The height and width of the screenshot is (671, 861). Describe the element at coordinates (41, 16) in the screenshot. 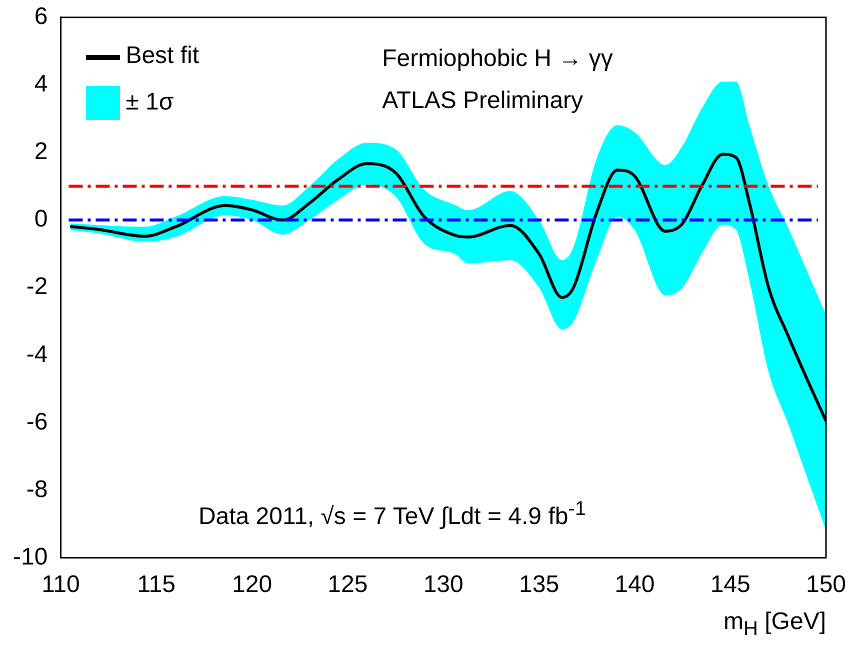

I see `y-tick-label: 6` at that location.